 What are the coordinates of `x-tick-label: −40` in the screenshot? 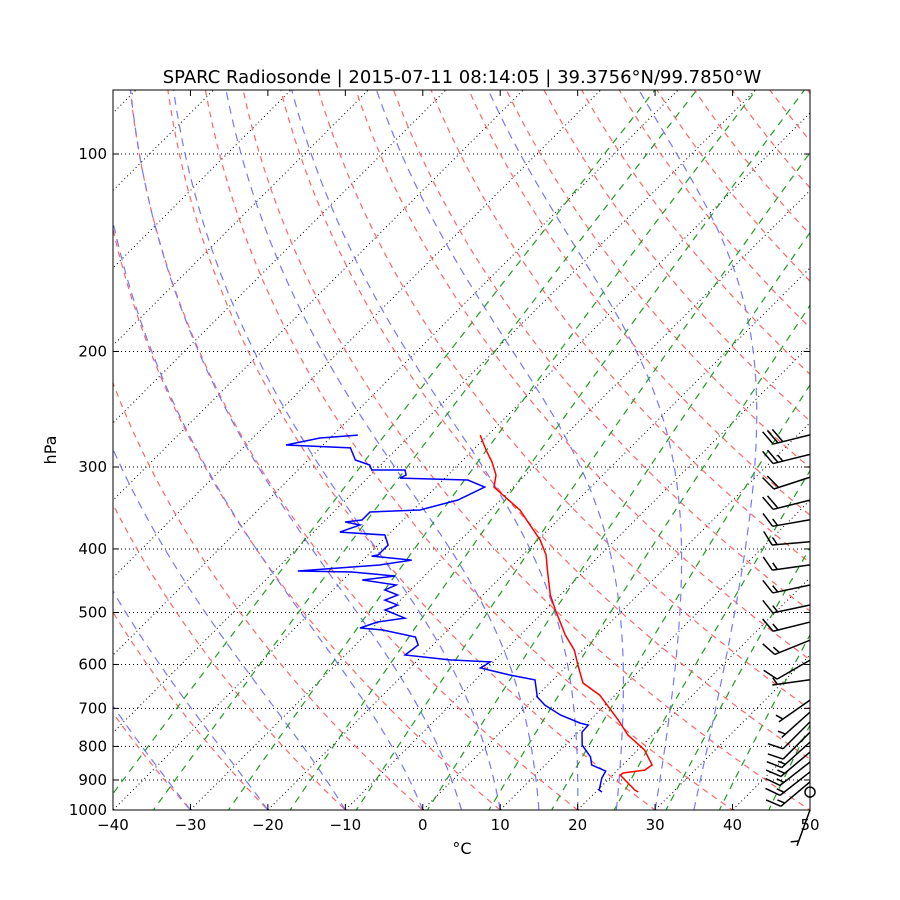 It's located at (113, 825).